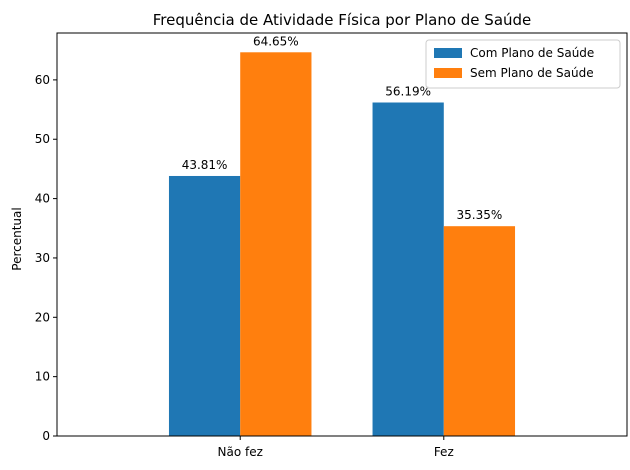 The height and width of the screenshot is (470, 630). I want to click on legend: Com Plano de Saúde Sem Plano de Saúde, so click(523, 64).